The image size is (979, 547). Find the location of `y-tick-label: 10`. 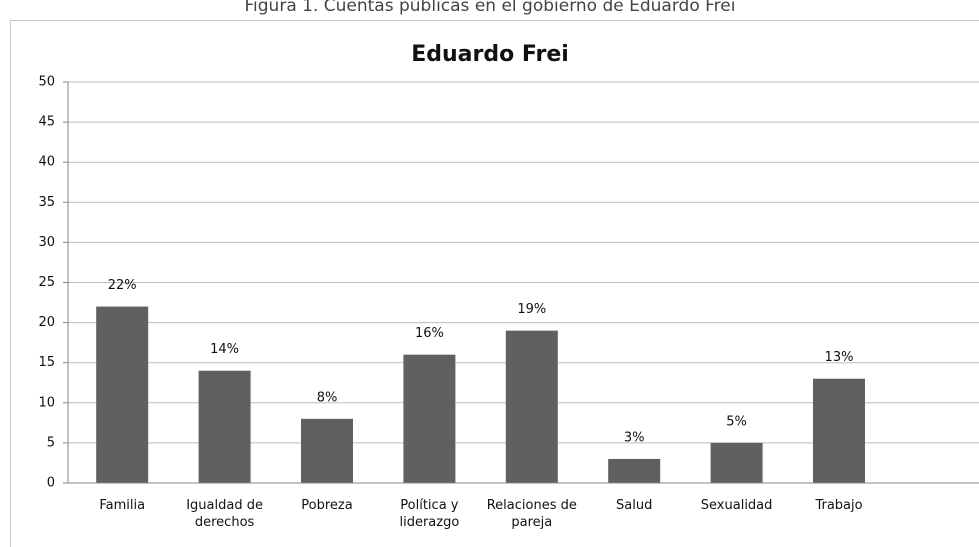

y-tick-label: 10 is located at coordinates (46, 402).